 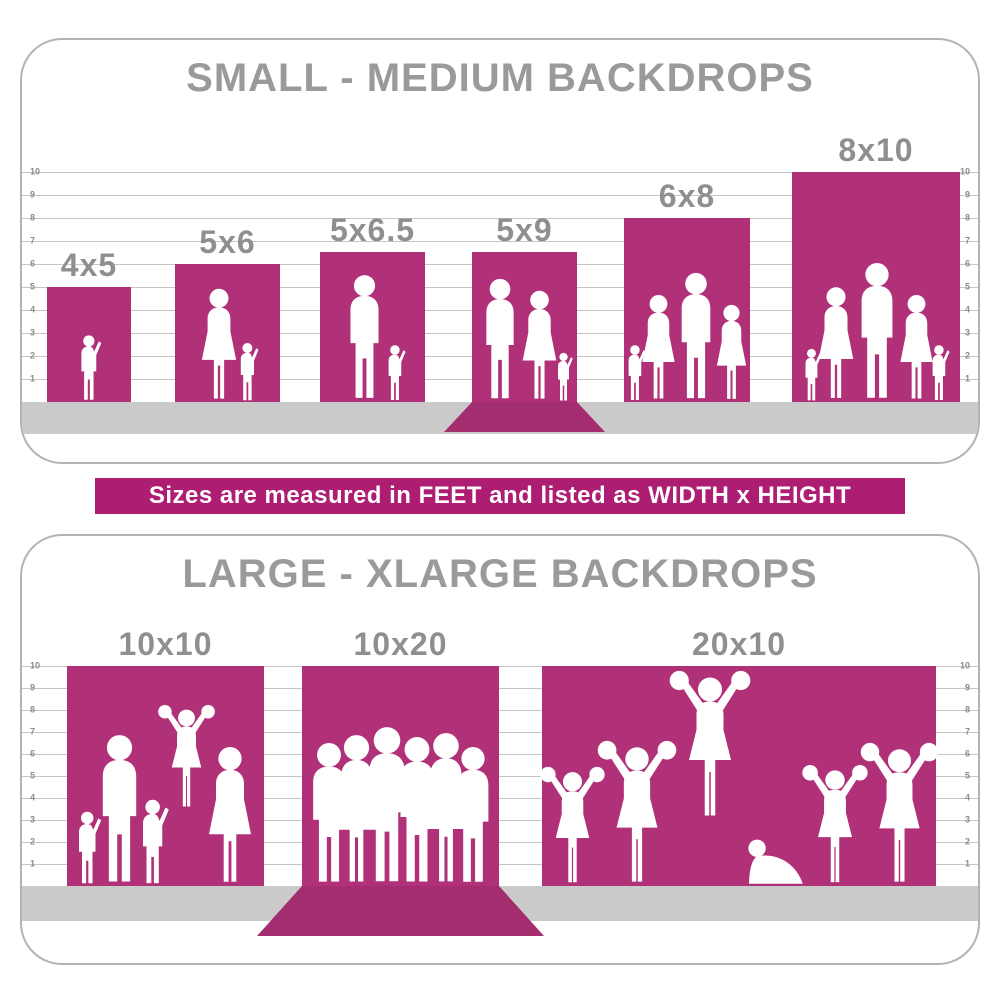 I want to click on toddler-silhouette, so click(x=89, y=368).